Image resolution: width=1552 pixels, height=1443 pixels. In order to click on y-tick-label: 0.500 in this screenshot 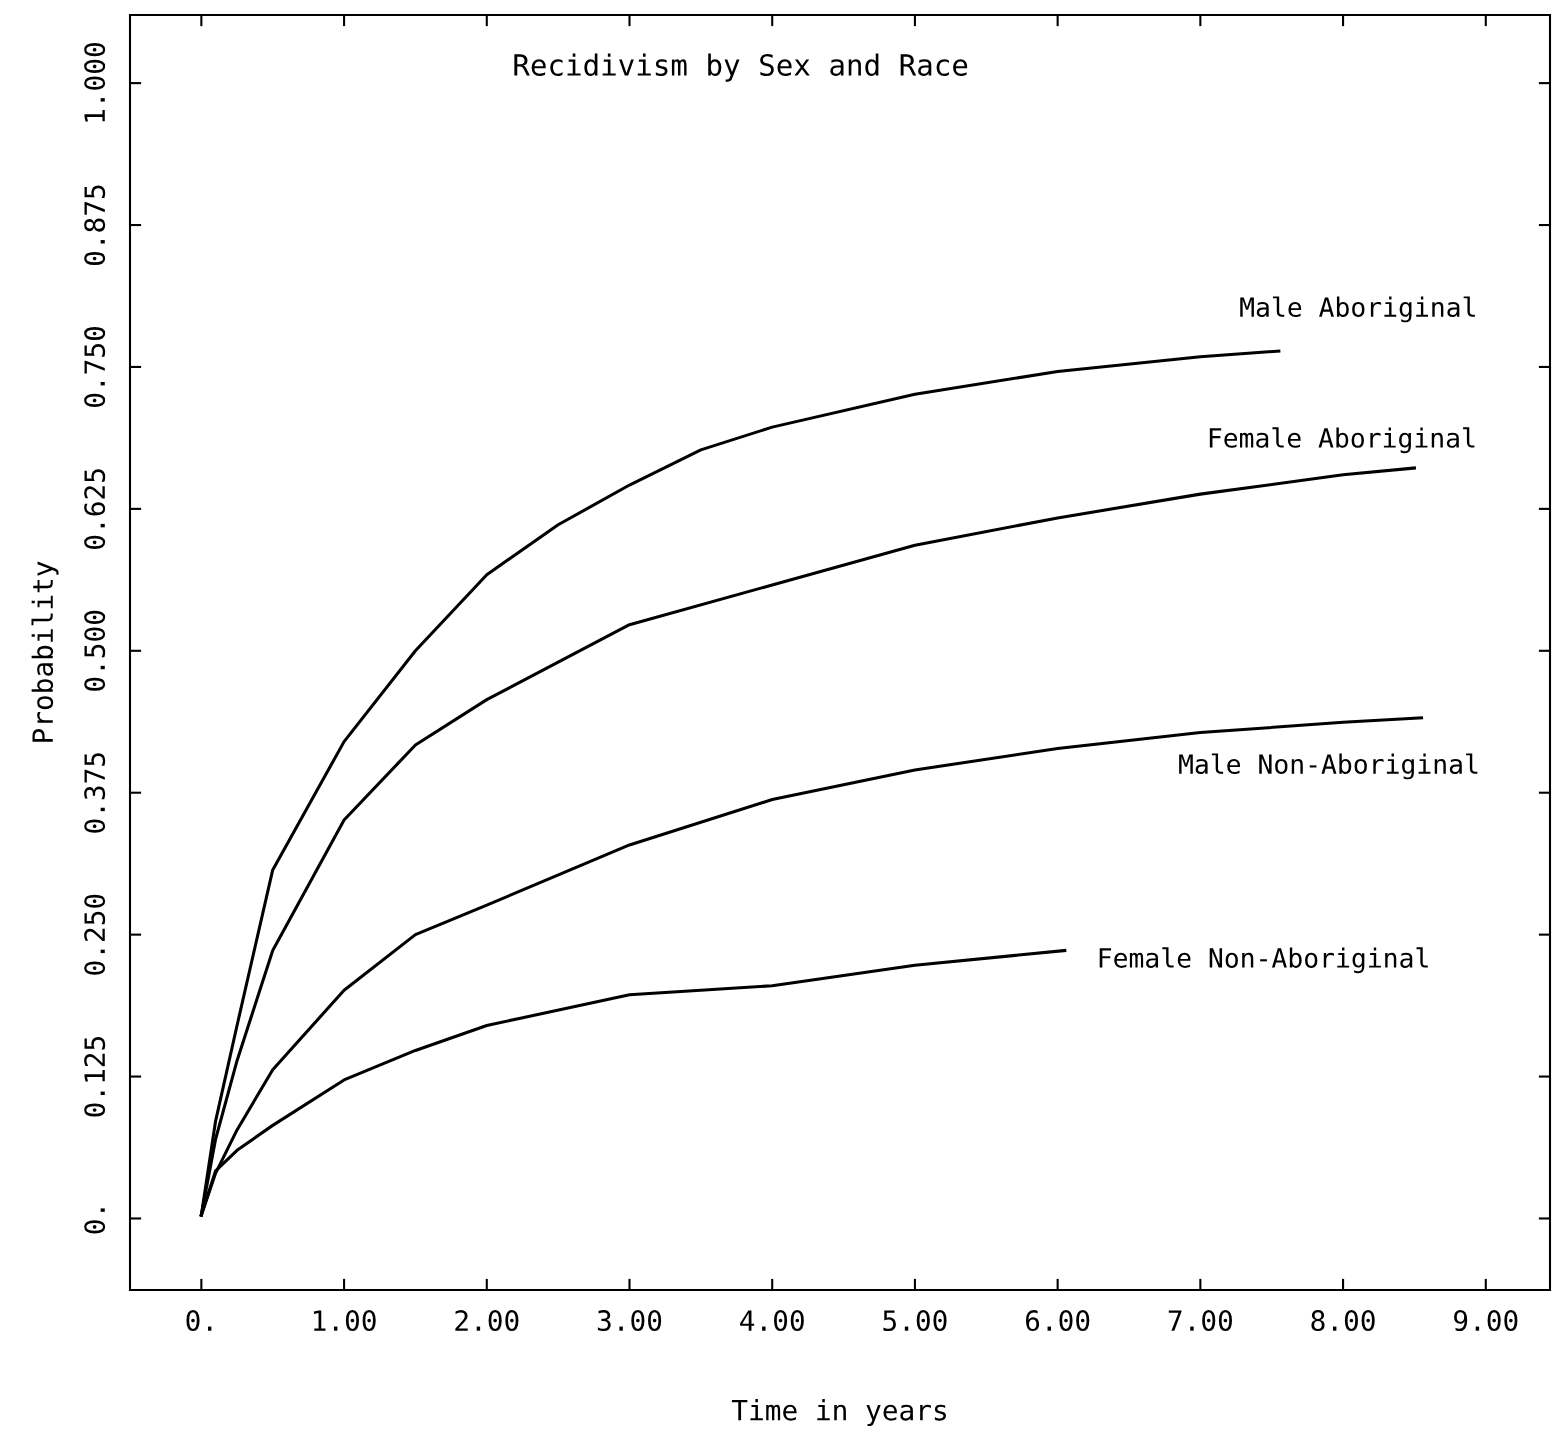, I will do `click(95, 650)`.